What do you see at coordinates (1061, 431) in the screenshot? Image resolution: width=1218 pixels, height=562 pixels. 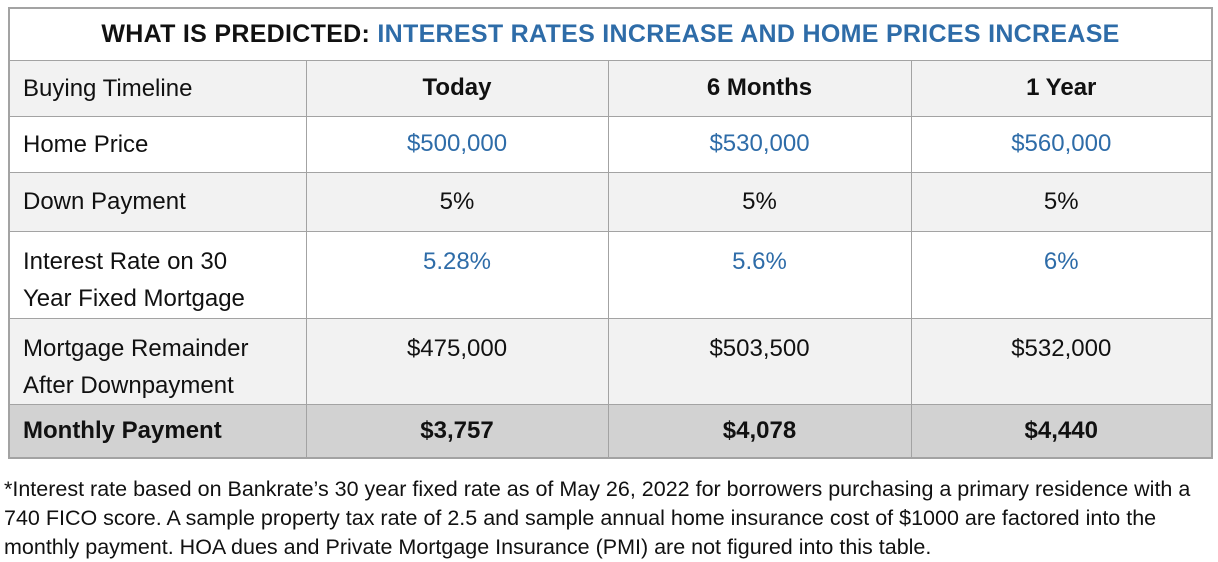 I see `monthly-payment-1-year: $4,440` at bounding box center [1061, 431].